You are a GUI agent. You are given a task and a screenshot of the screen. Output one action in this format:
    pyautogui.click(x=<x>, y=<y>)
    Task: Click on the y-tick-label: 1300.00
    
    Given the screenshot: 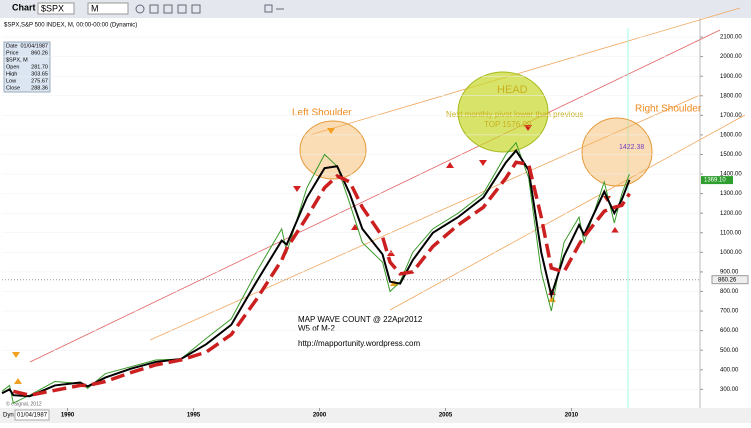 What is the action you would take?
    pyautogui.click(x=731, y=194)
    